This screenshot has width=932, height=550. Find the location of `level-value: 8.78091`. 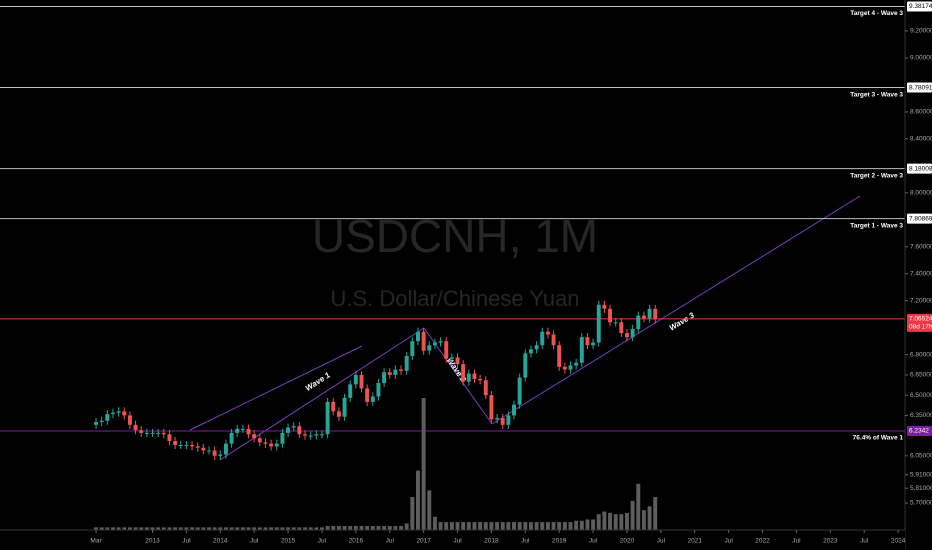

level-value: 8.78091 is located at coordinates (920, 87).